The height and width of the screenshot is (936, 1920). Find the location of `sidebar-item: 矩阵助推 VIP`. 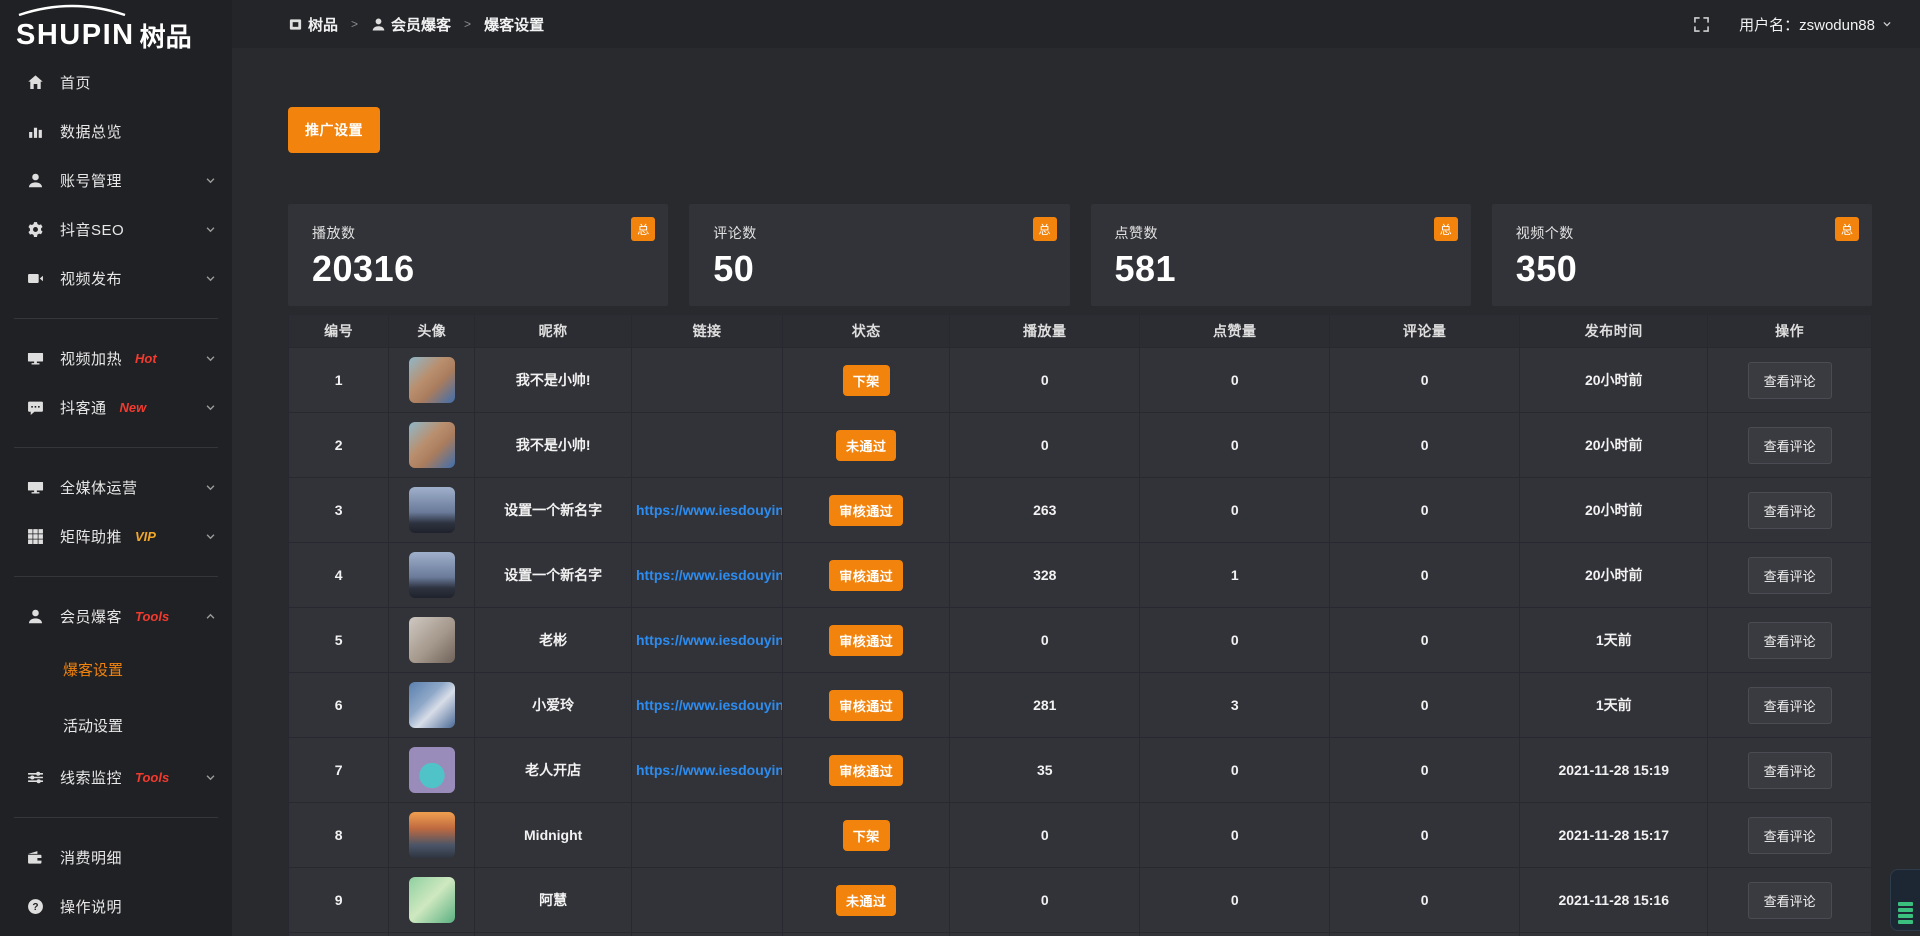

sidebar-item: 矩阵助推 VIP is located at coordinates (116, 536).